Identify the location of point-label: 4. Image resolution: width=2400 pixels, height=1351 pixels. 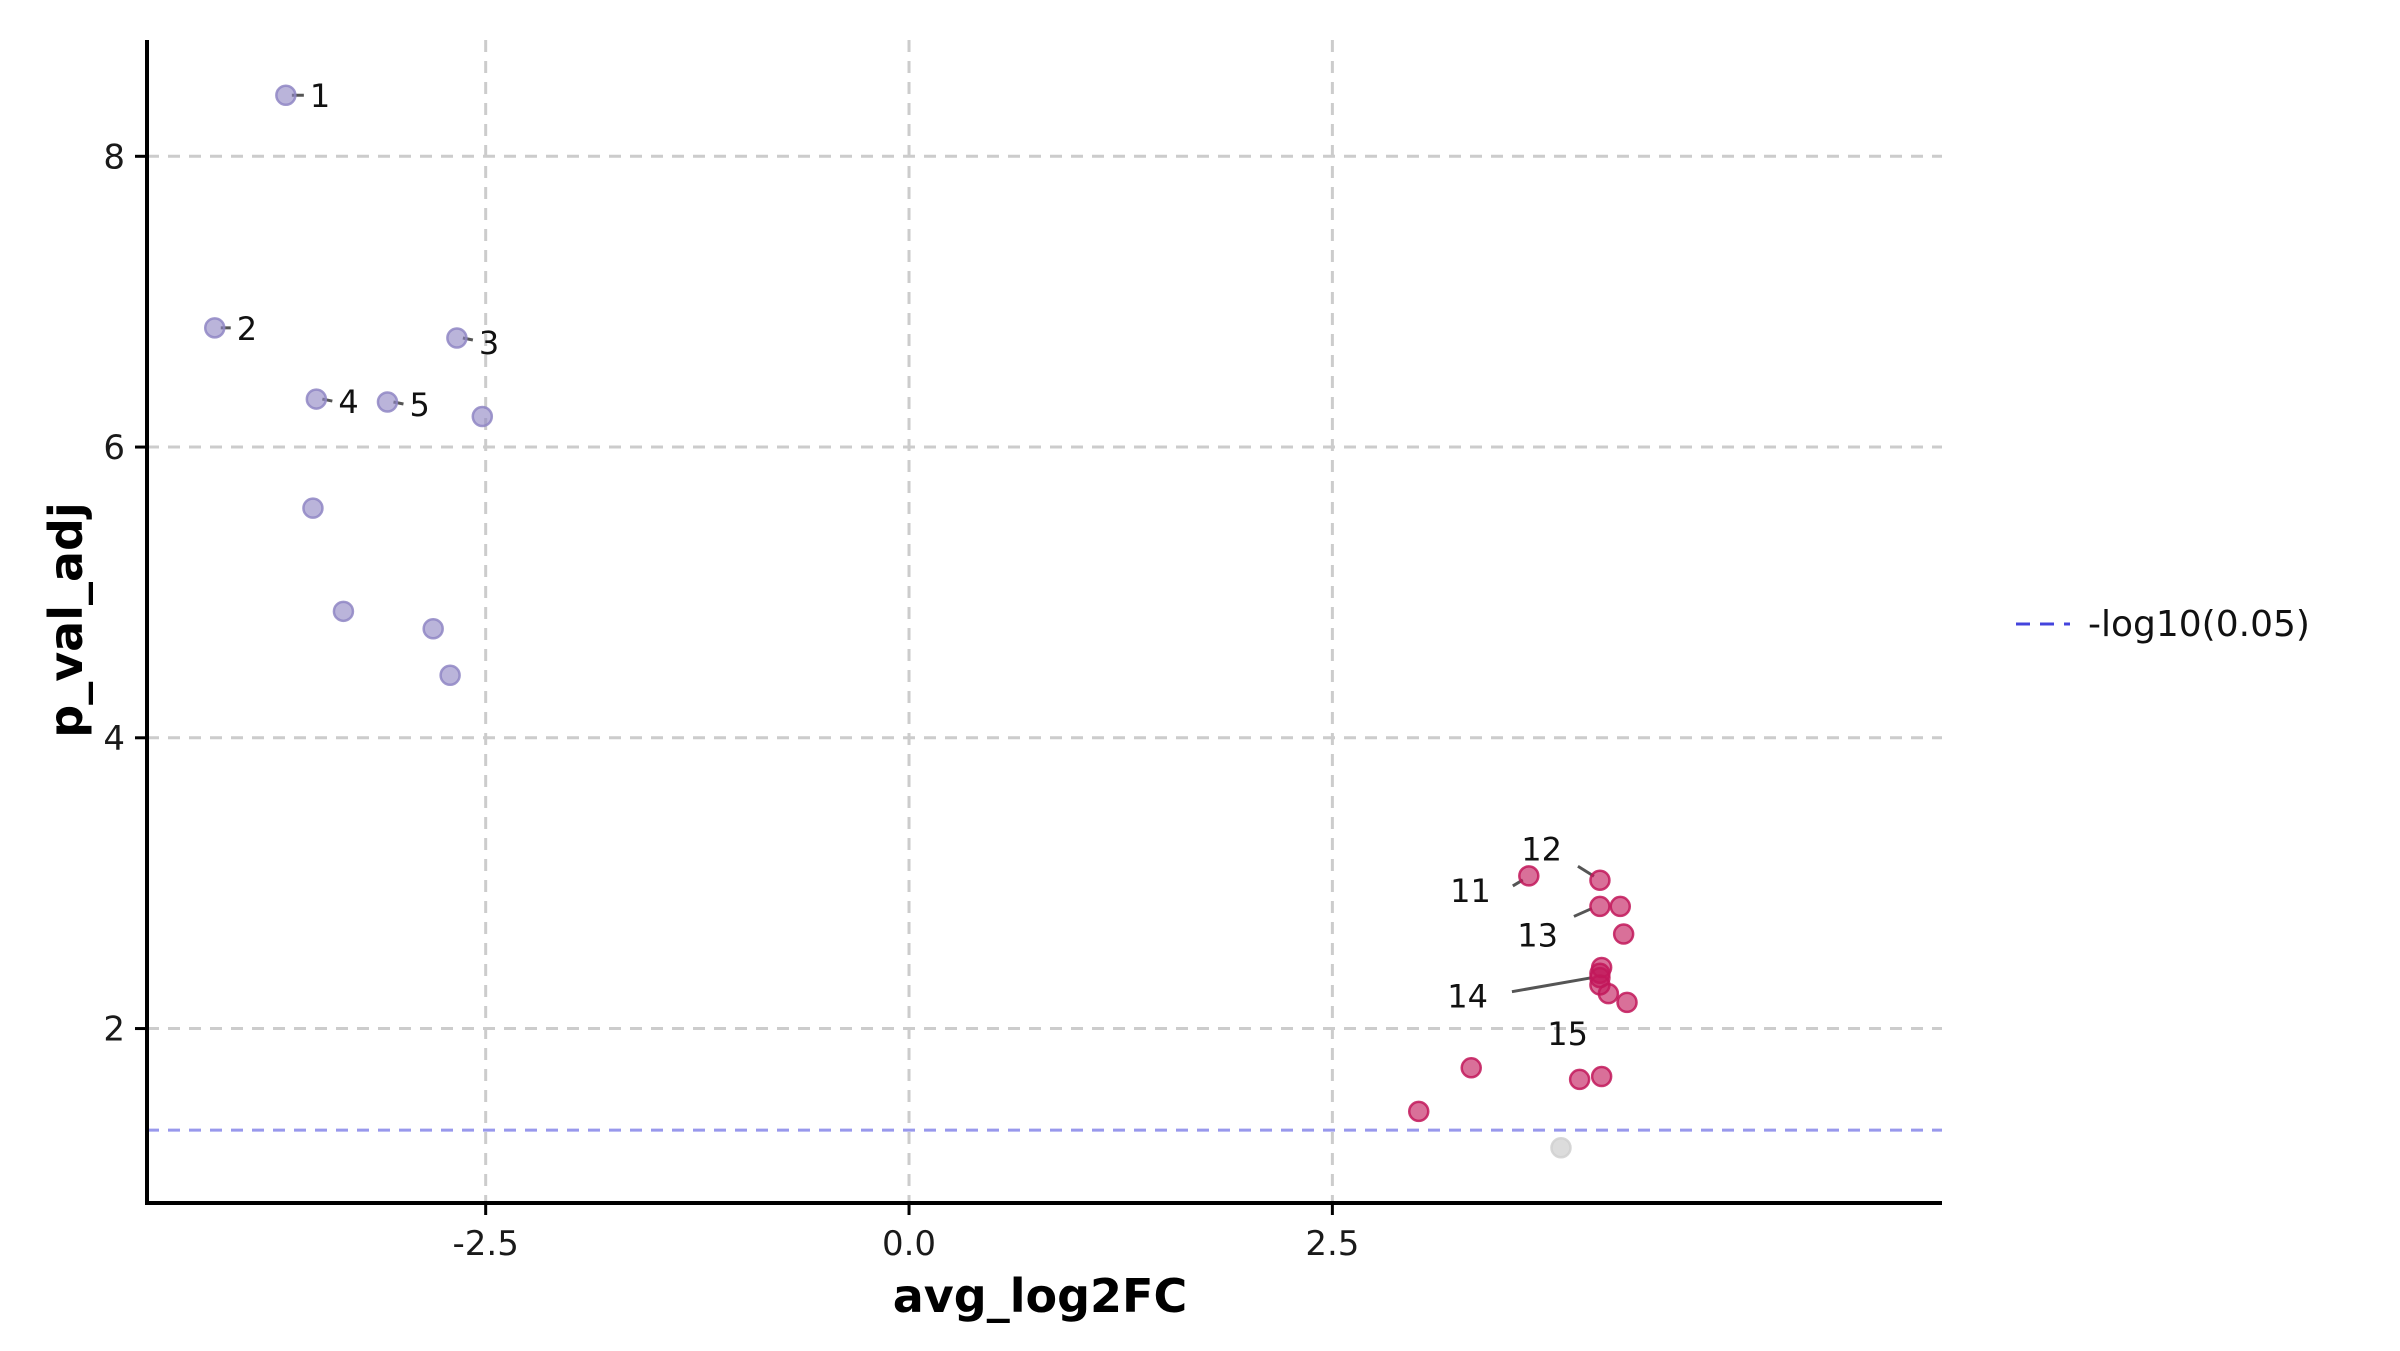
(348, 402).